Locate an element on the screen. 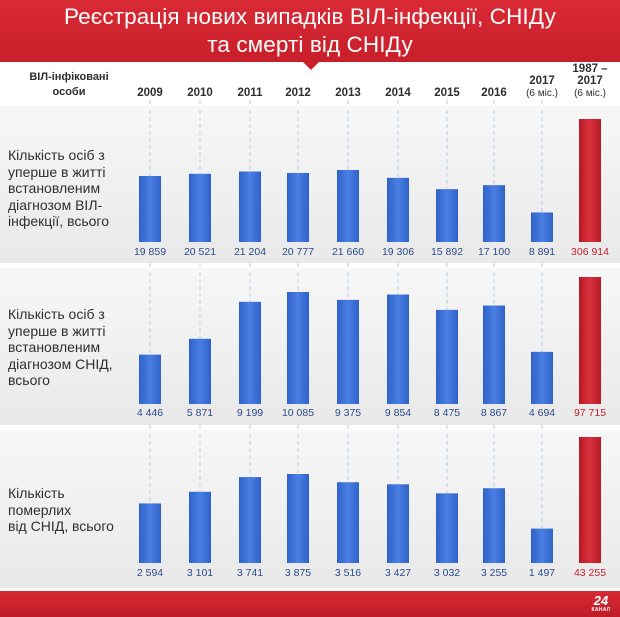  value-label: 3 427 is located at coordinates (398, 573).